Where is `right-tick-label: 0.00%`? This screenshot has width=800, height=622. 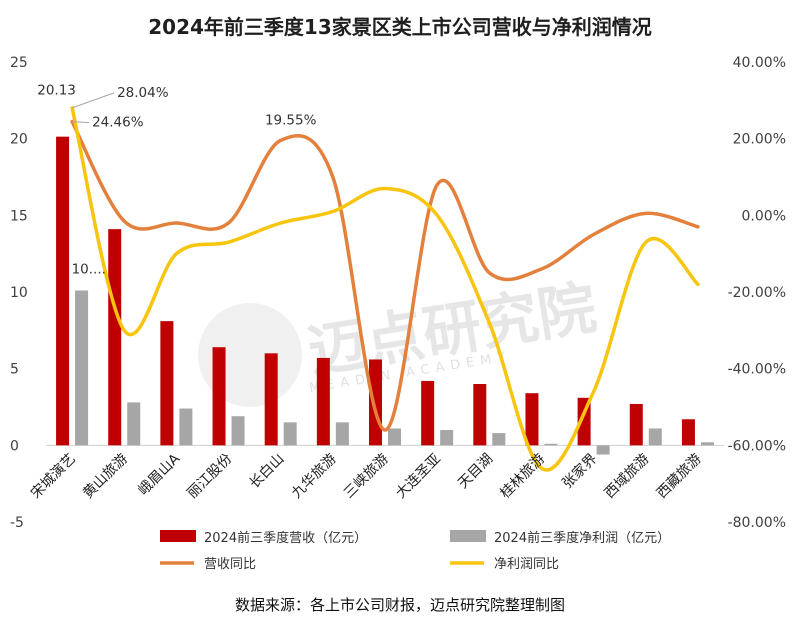 right-tick-label: 0.00% is located at coordinates (764, 216).